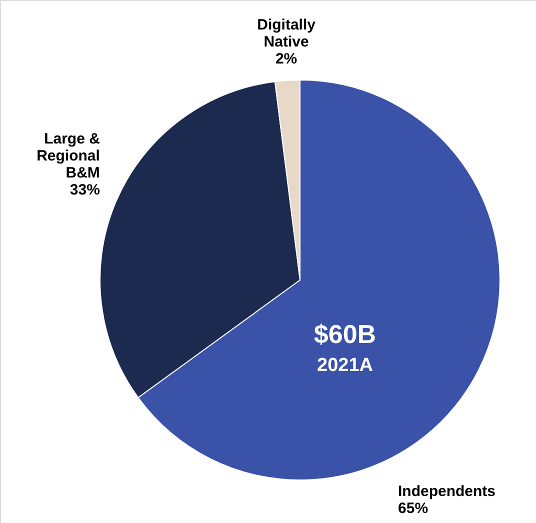 The width and height of the screenshot is (536, 523). Describe the element at coordinates (447, 491) in the screenshot. I see `slice-label: Independents` at that location.